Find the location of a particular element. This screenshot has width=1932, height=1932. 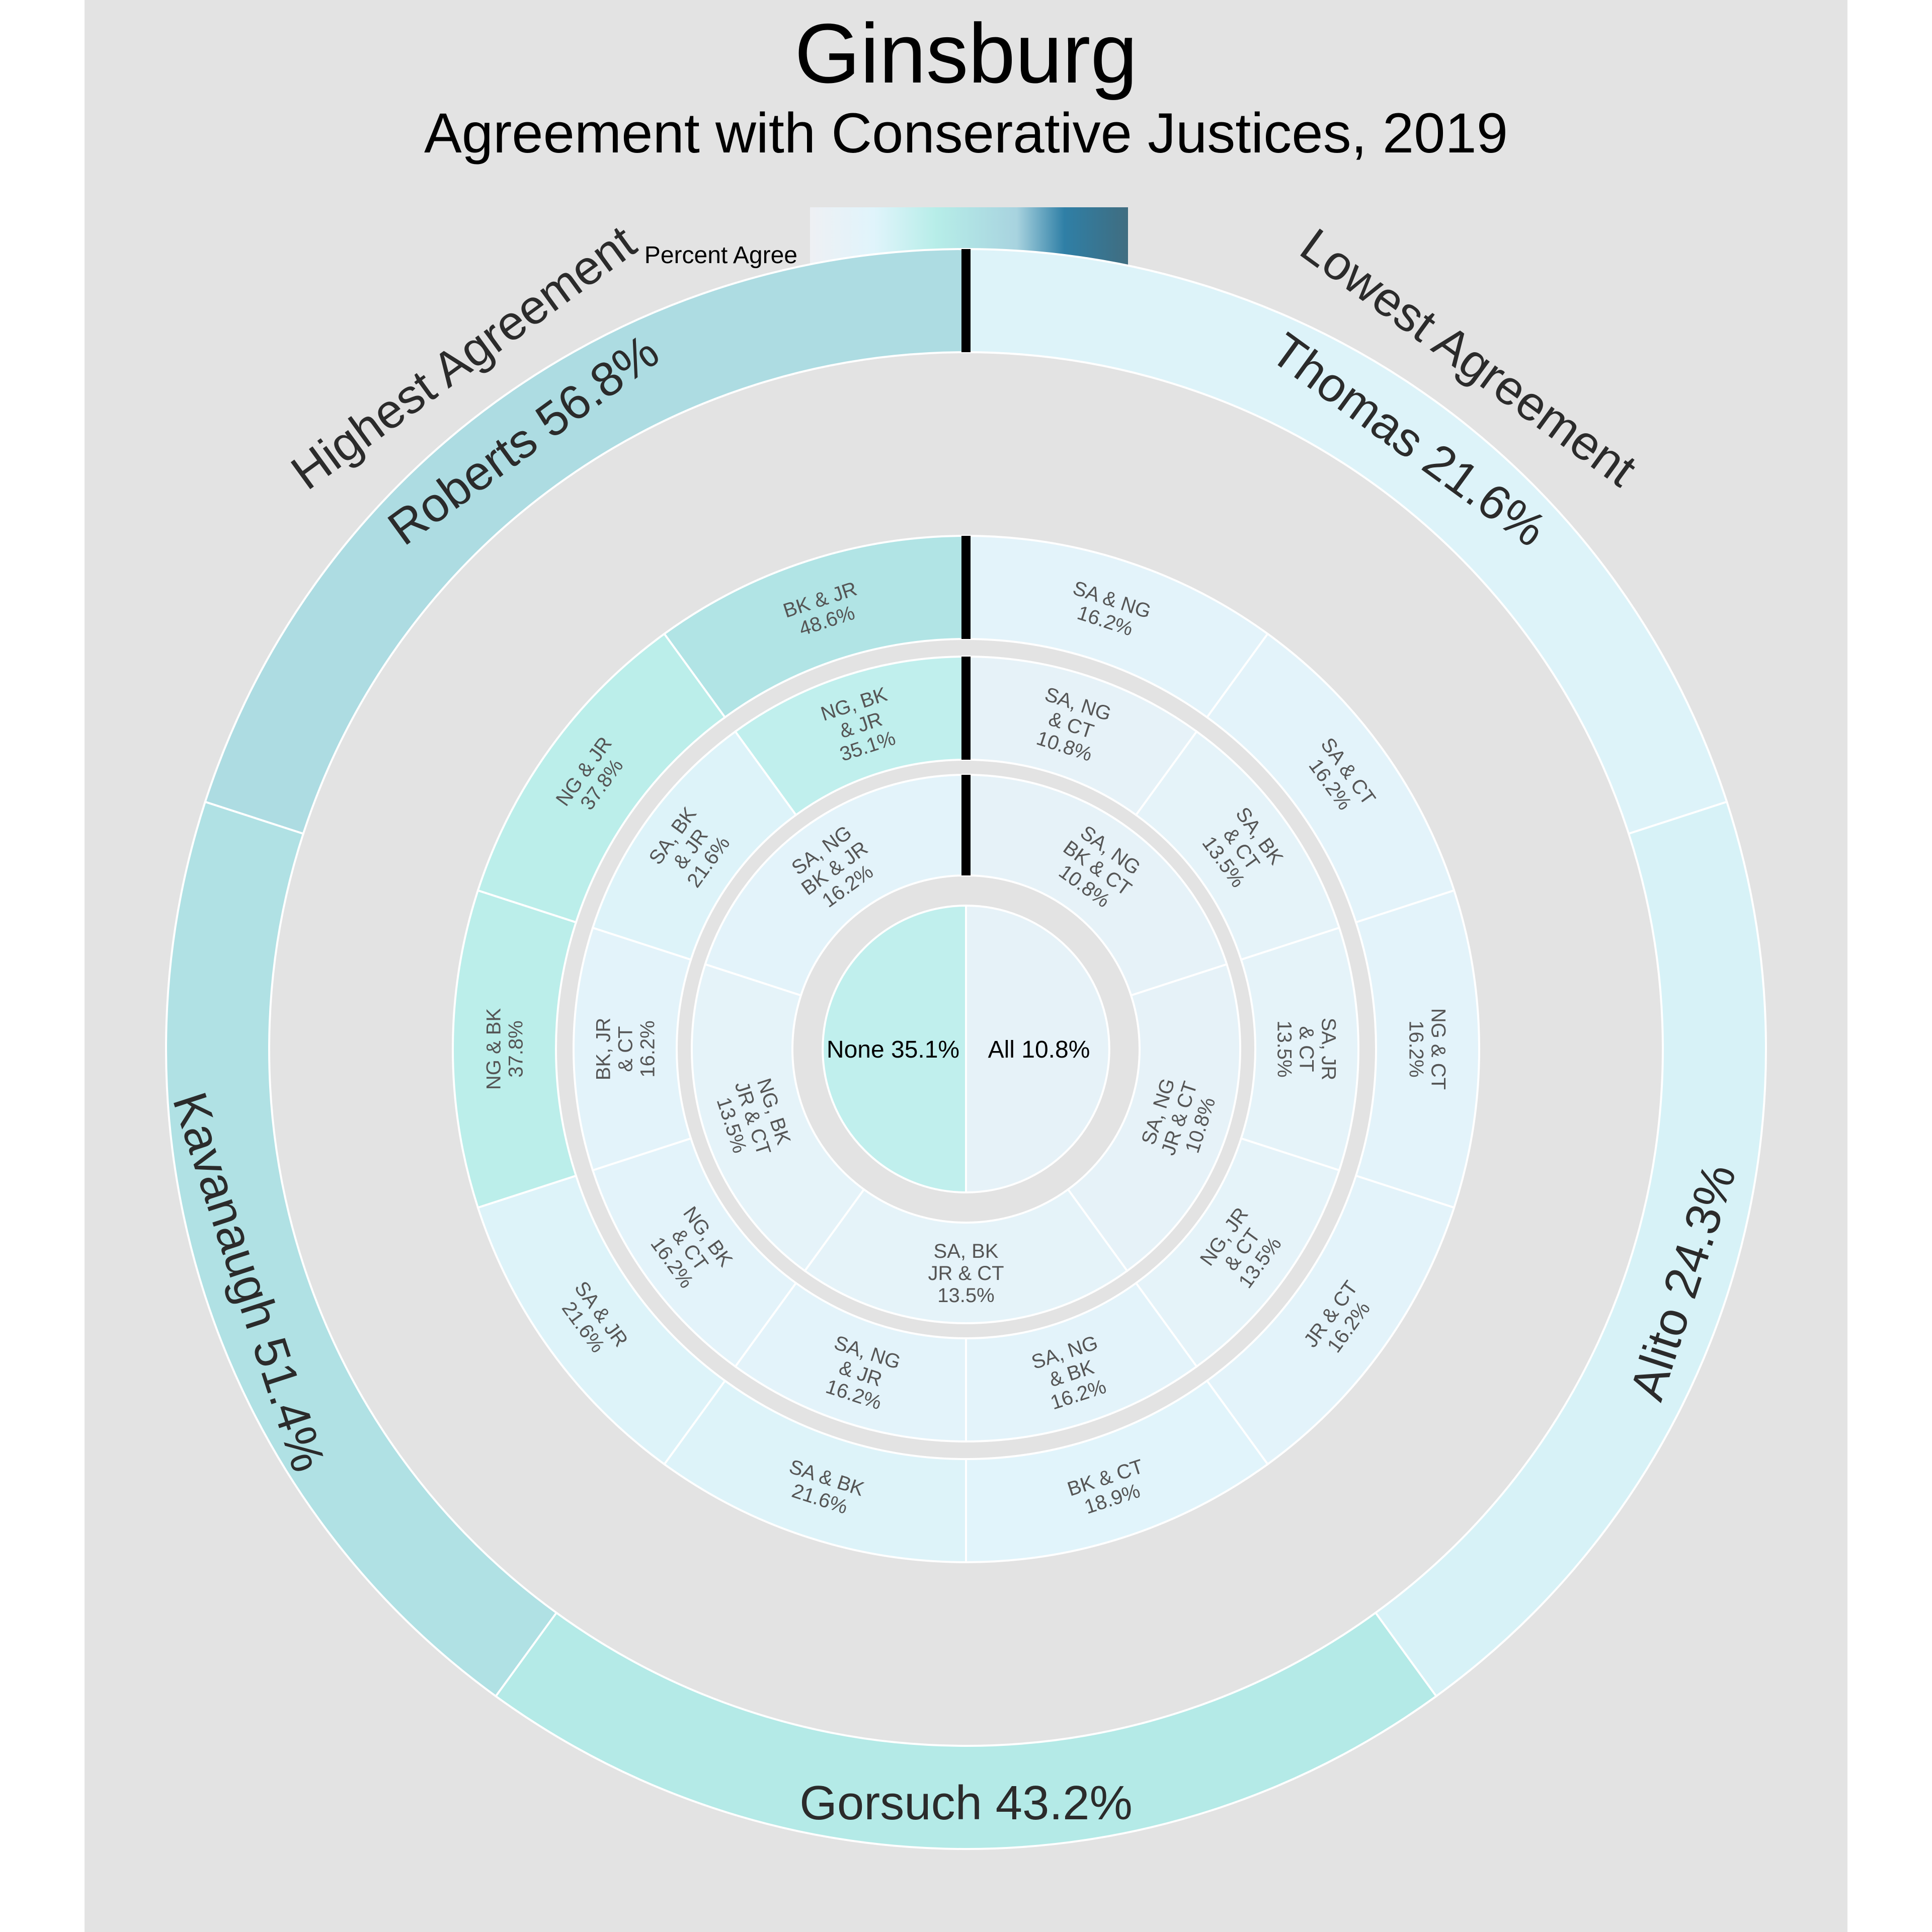

center-label-none: None 35.1% is located at coordinates (893, 1049).